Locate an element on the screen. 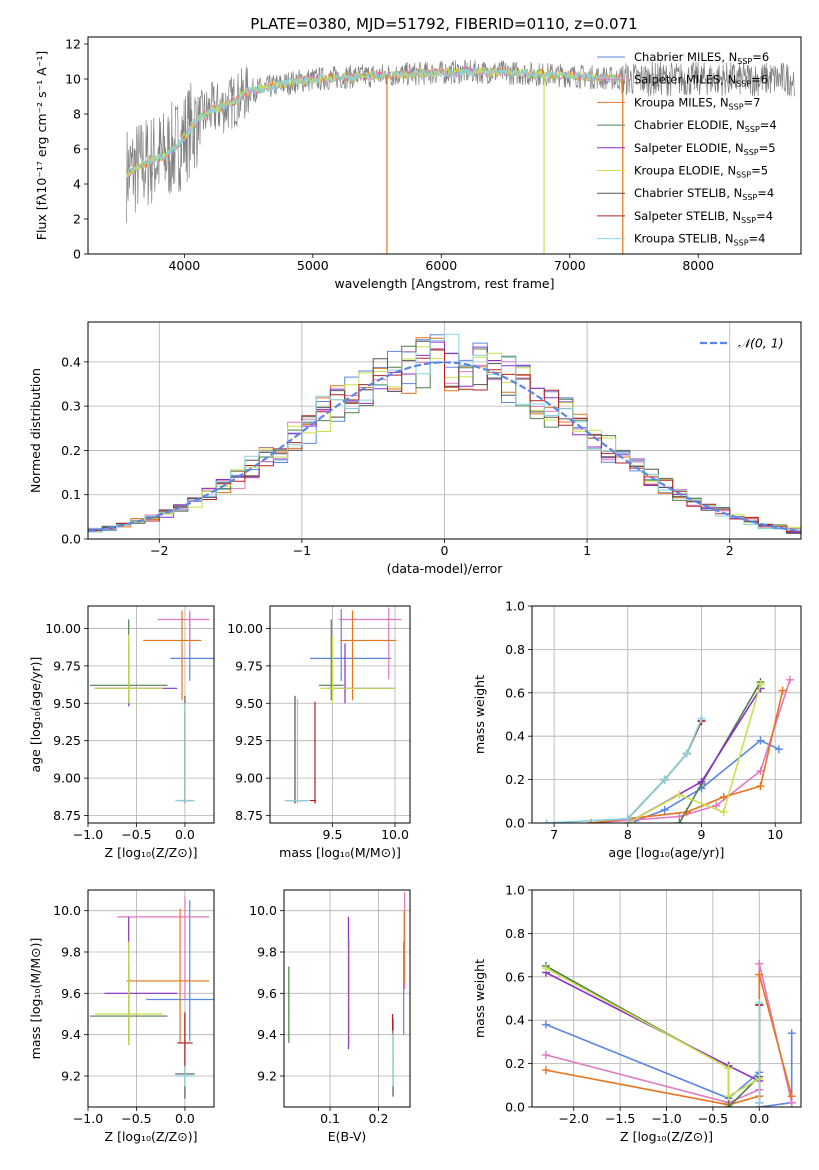 This screenshot has width=819, height=1170. model-line is located at coordinates (374, 120).